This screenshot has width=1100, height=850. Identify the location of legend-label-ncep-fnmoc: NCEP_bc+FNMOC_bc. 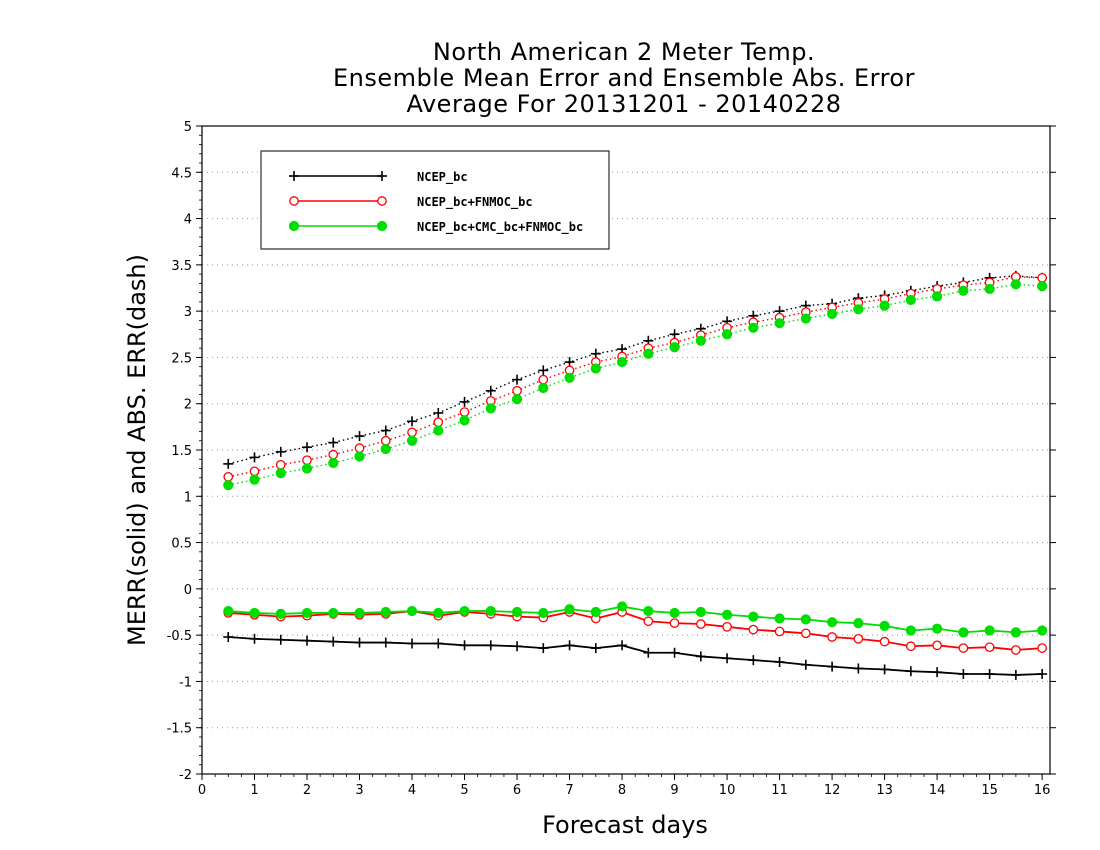
(475, 202).